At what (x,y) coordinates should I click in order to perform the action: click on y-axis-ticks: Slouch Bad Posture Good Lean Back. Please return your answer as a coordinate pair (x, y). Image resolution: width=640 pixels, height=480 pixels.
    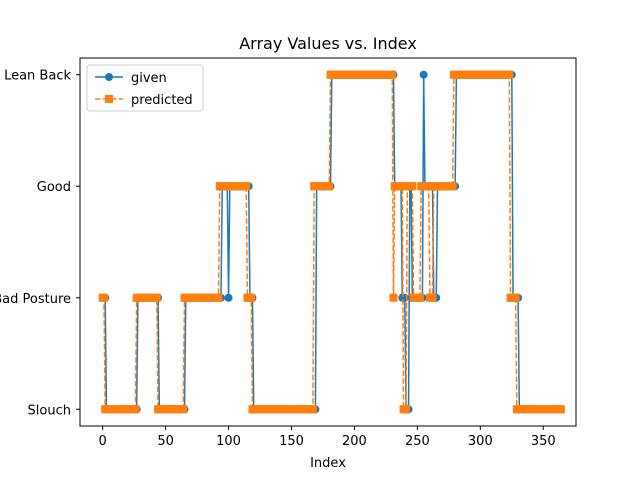
    Looking at the image, I should click on (40, 243).